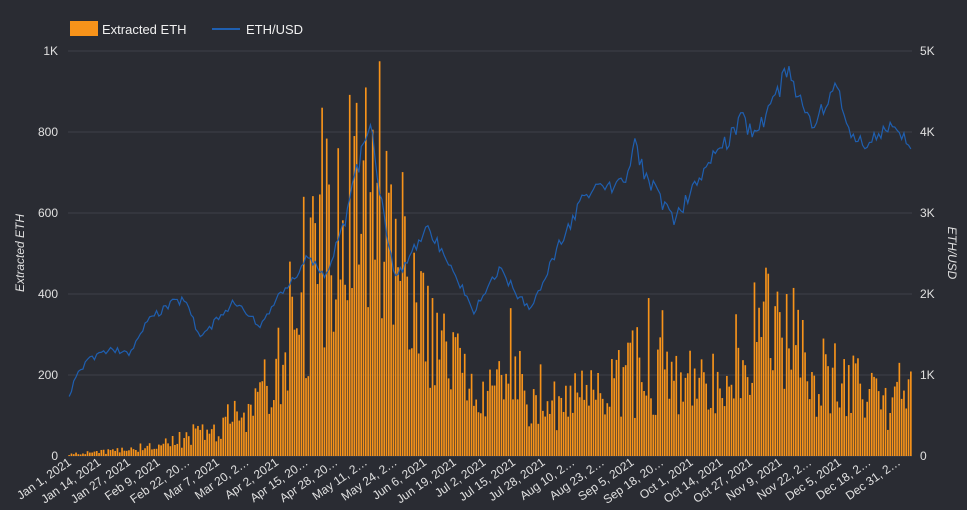  What do you see at coordinates (927, 253) in the screenshot?
I see `right-axis-ticks: 0 1K 2K 3K 4K 5K` at bounding box center [927, 253].